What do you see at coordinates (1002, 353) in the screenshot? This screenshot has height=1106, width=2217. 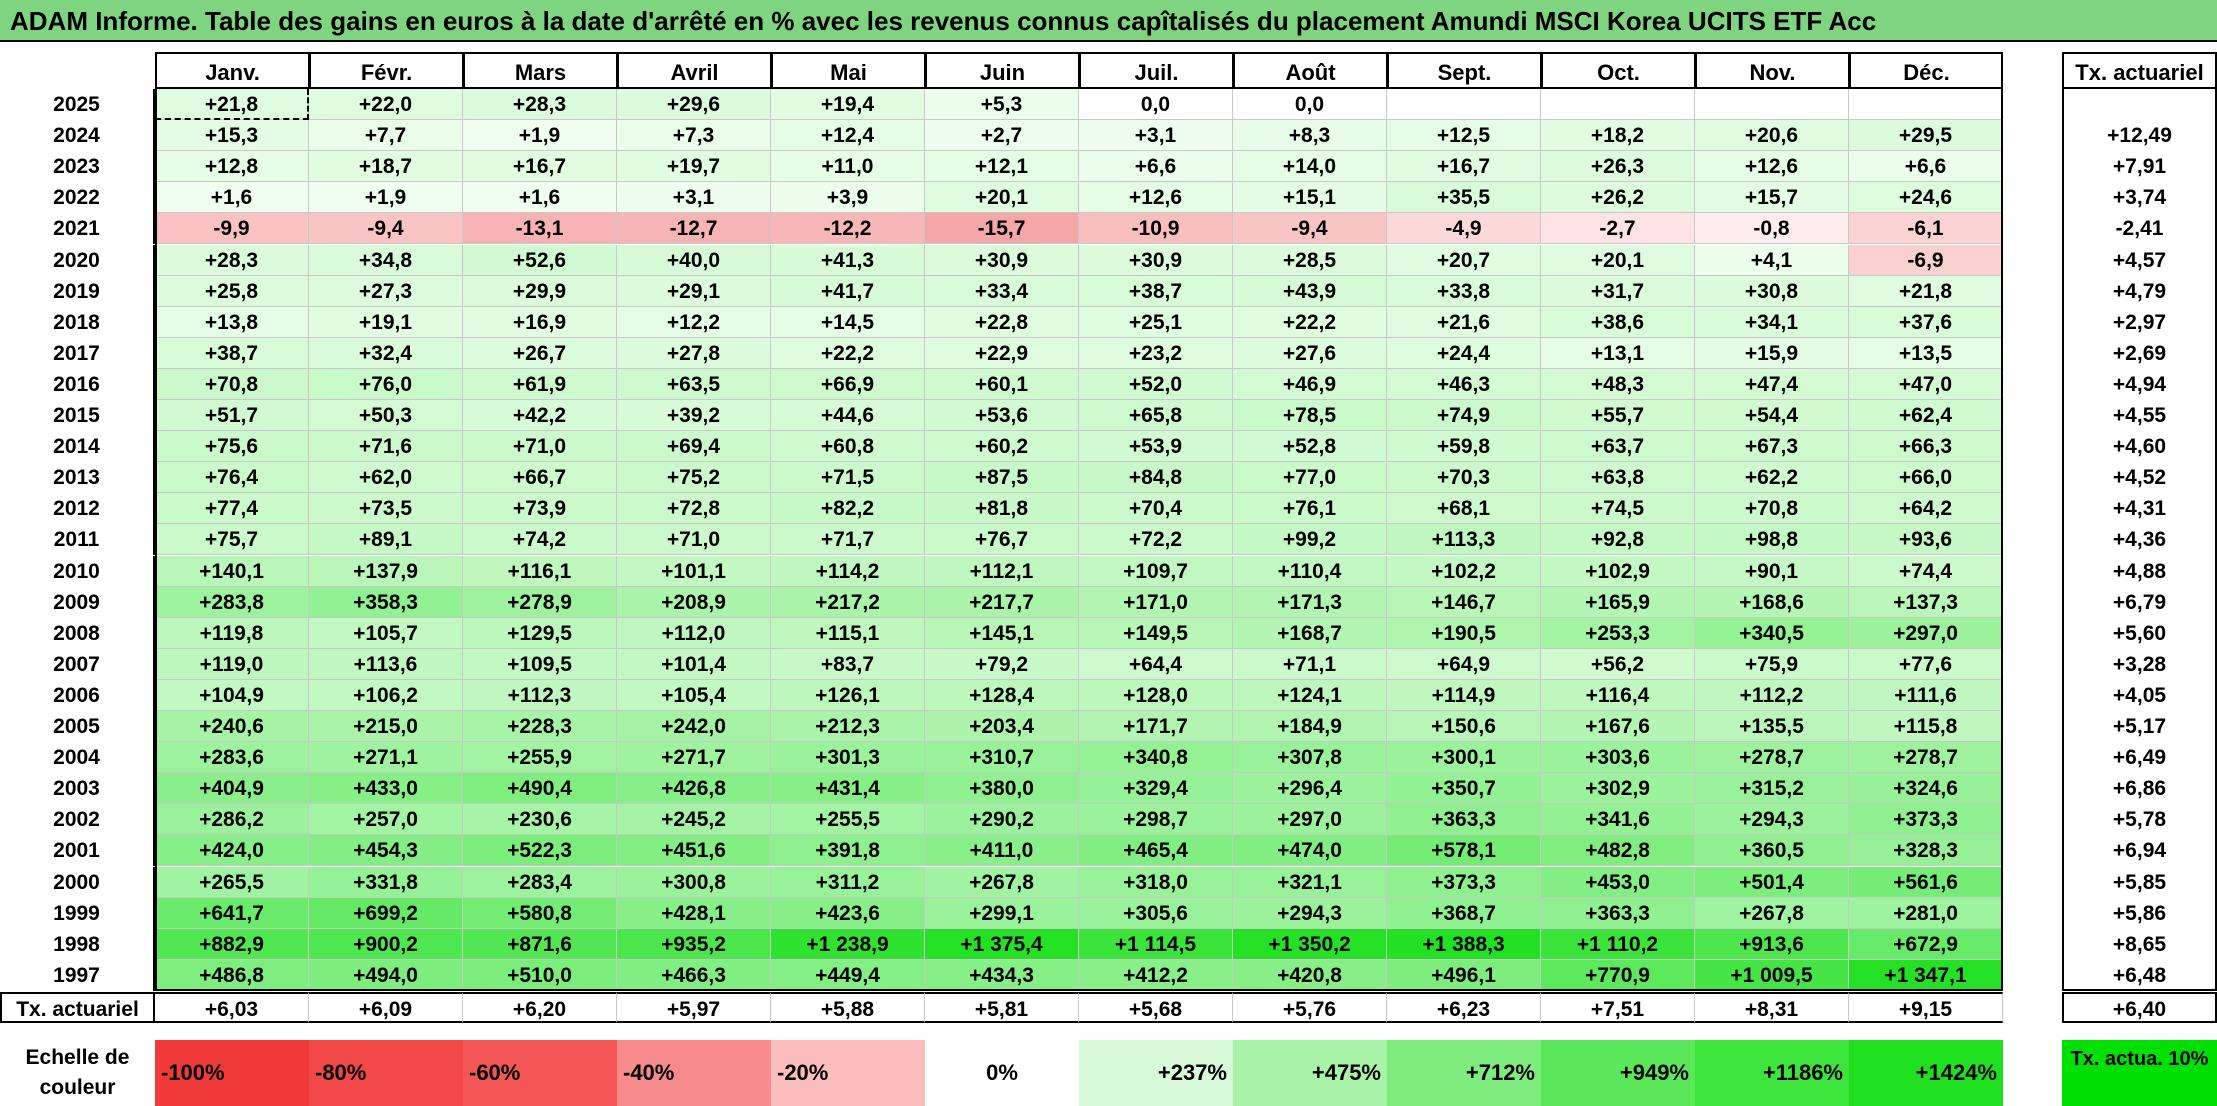 I see `table-cell: +22,9` at bounding box center [1002, 353].